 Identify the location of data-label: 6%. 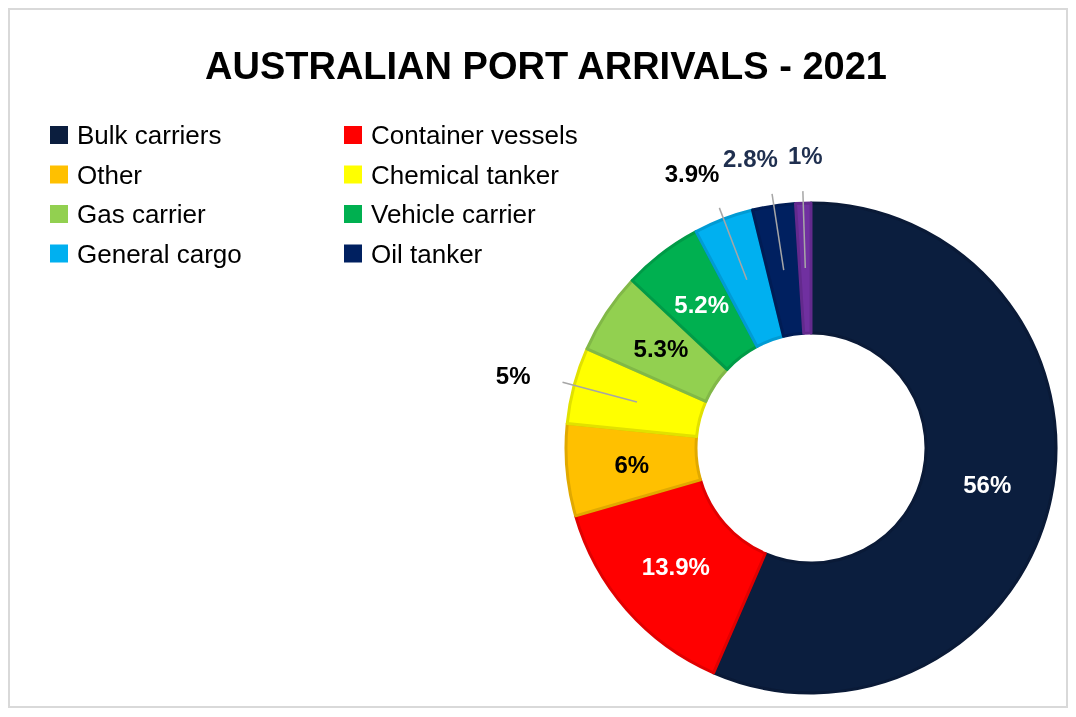
(632, 464).